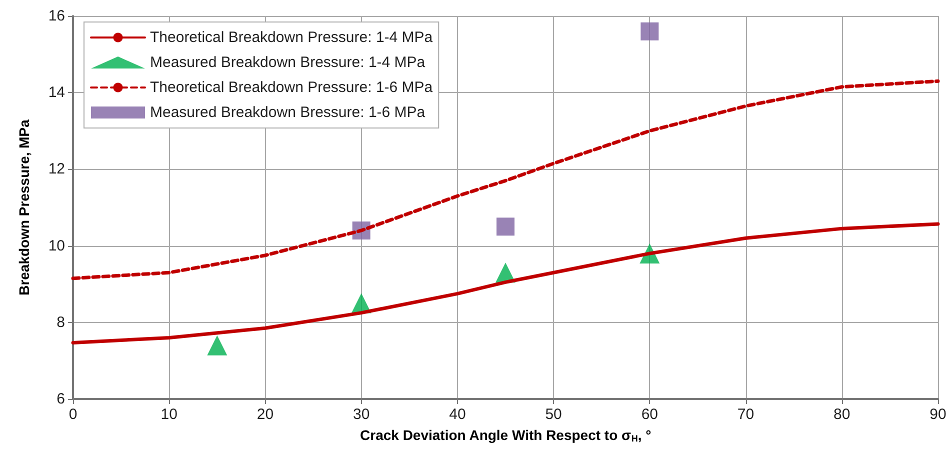  I want to click on x-tick-label: 80, so click(842, 414).